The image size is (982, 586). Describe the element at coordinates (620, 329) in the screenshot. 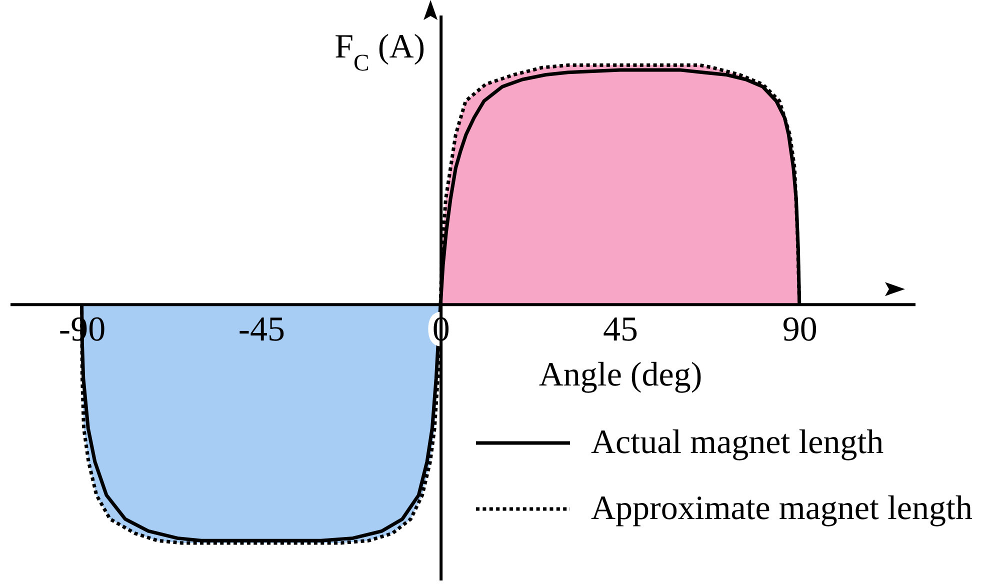

I see `x-tick-label: 45` at that location.